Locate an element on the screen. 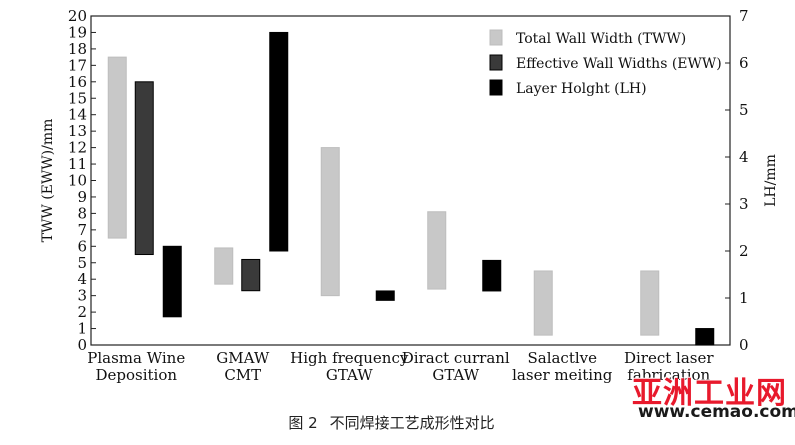  legend-label: Layer Holght (LH) is located at coordinates (581, 89).